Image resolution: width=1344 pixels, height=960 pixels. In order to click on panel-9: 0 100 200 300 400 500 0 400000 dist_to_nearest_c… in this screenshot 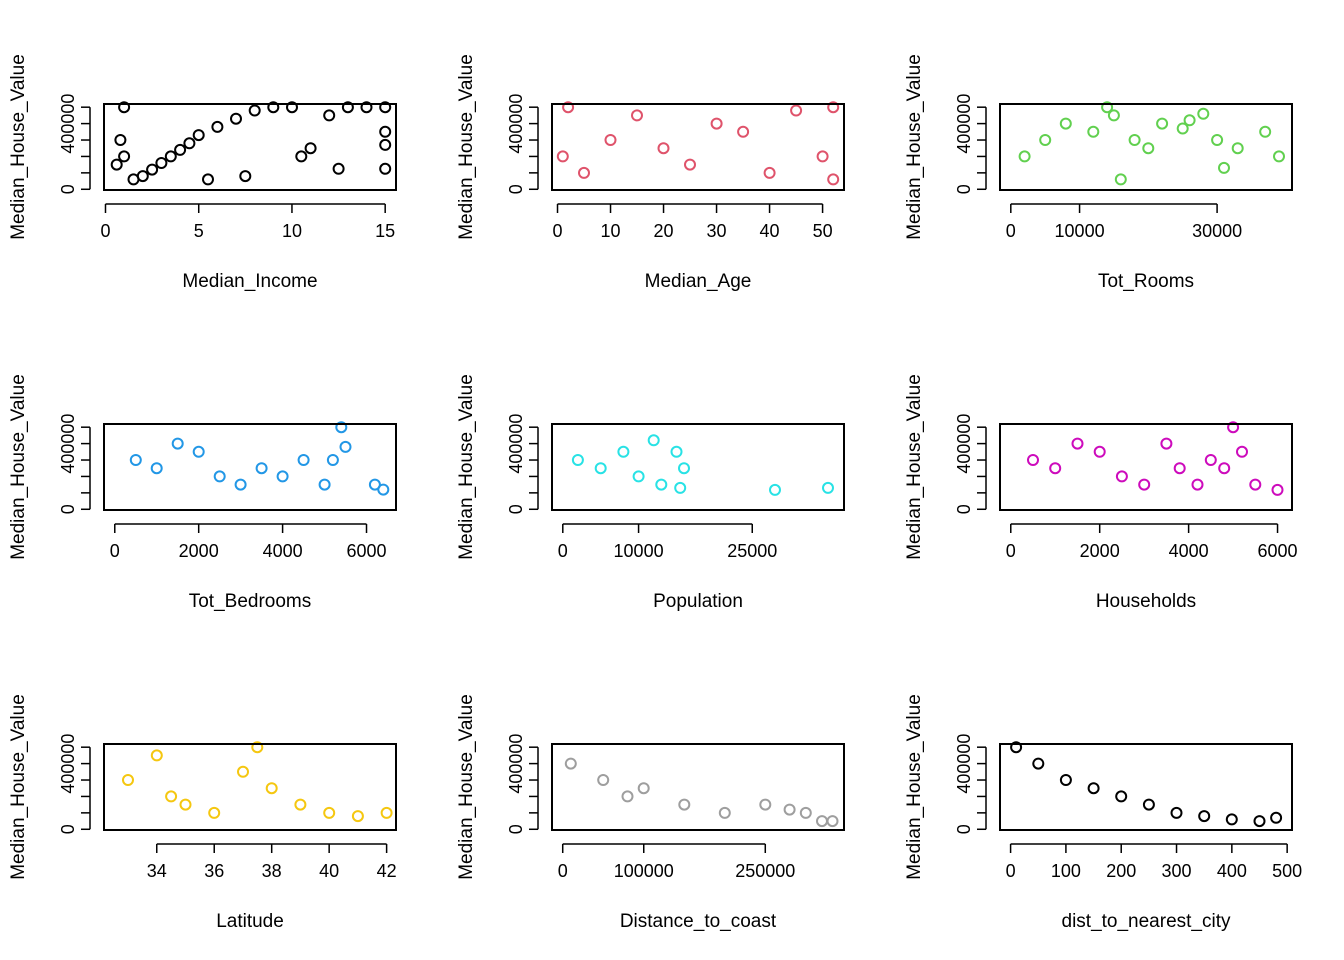, I will do `click(1103, 813)`.